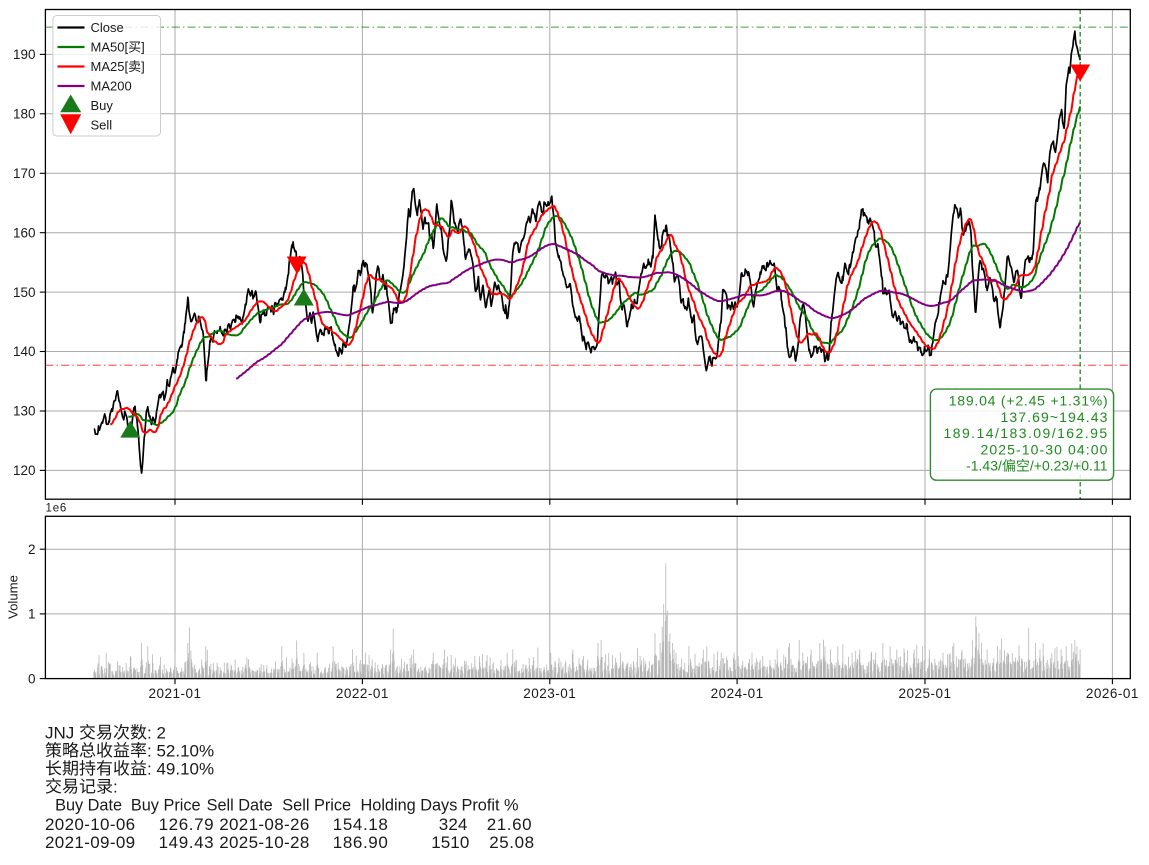 The width and height of the screenshot is (1149, 865). What do you see at coordinates (156, 732) in the screenshot?
I see `svg-text:: 2: : 2` at bounding box center [156, 732].